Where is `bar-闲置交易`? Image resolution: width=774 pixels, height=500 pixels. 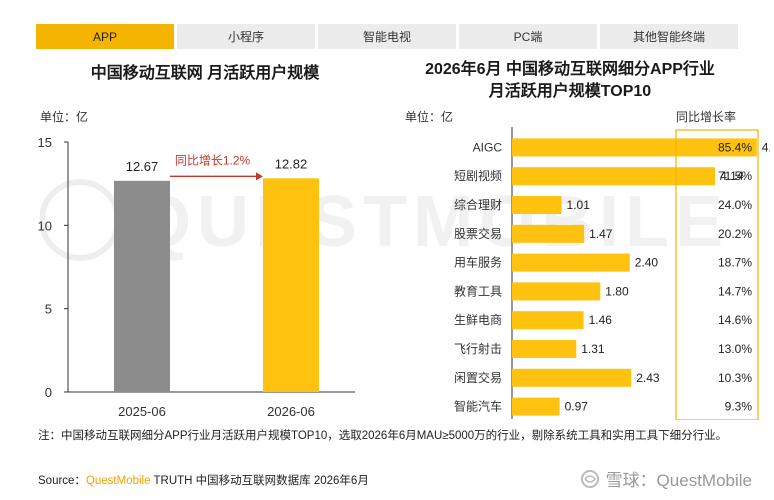
bar-闲置交易 is located at coordinates (572, 377).